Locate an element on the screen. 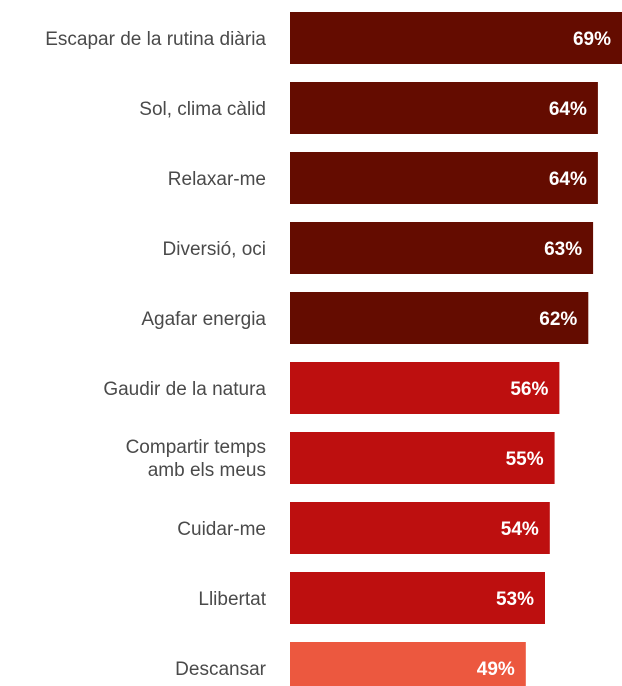 This screenshot has height=686, width=622. value-label: 56% is located at coordinates (529, 389).